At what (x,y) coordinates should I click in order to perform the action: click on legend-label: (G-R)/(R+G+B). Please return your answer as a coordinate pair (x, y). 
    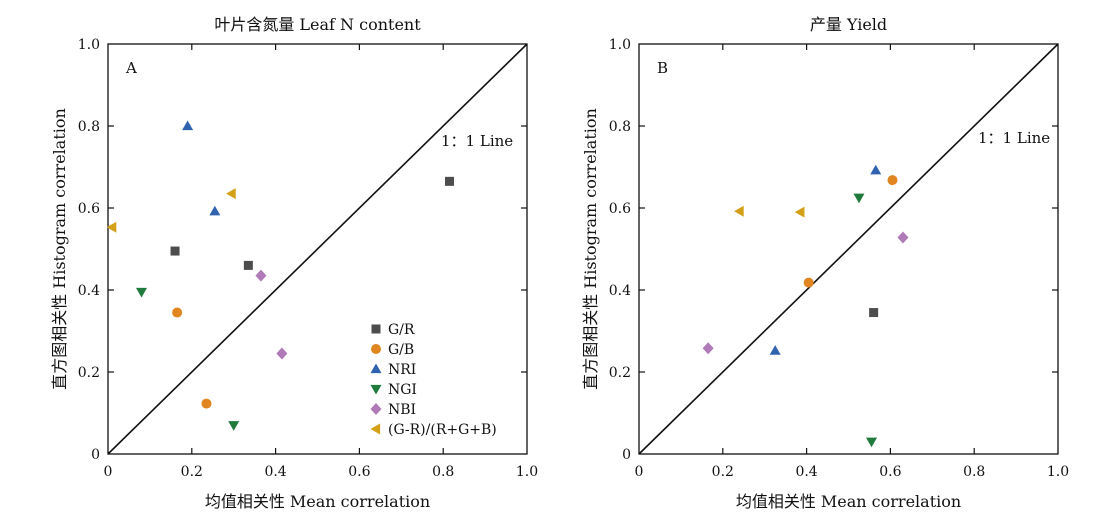
    Looking at the image, I should click on (442, 430).